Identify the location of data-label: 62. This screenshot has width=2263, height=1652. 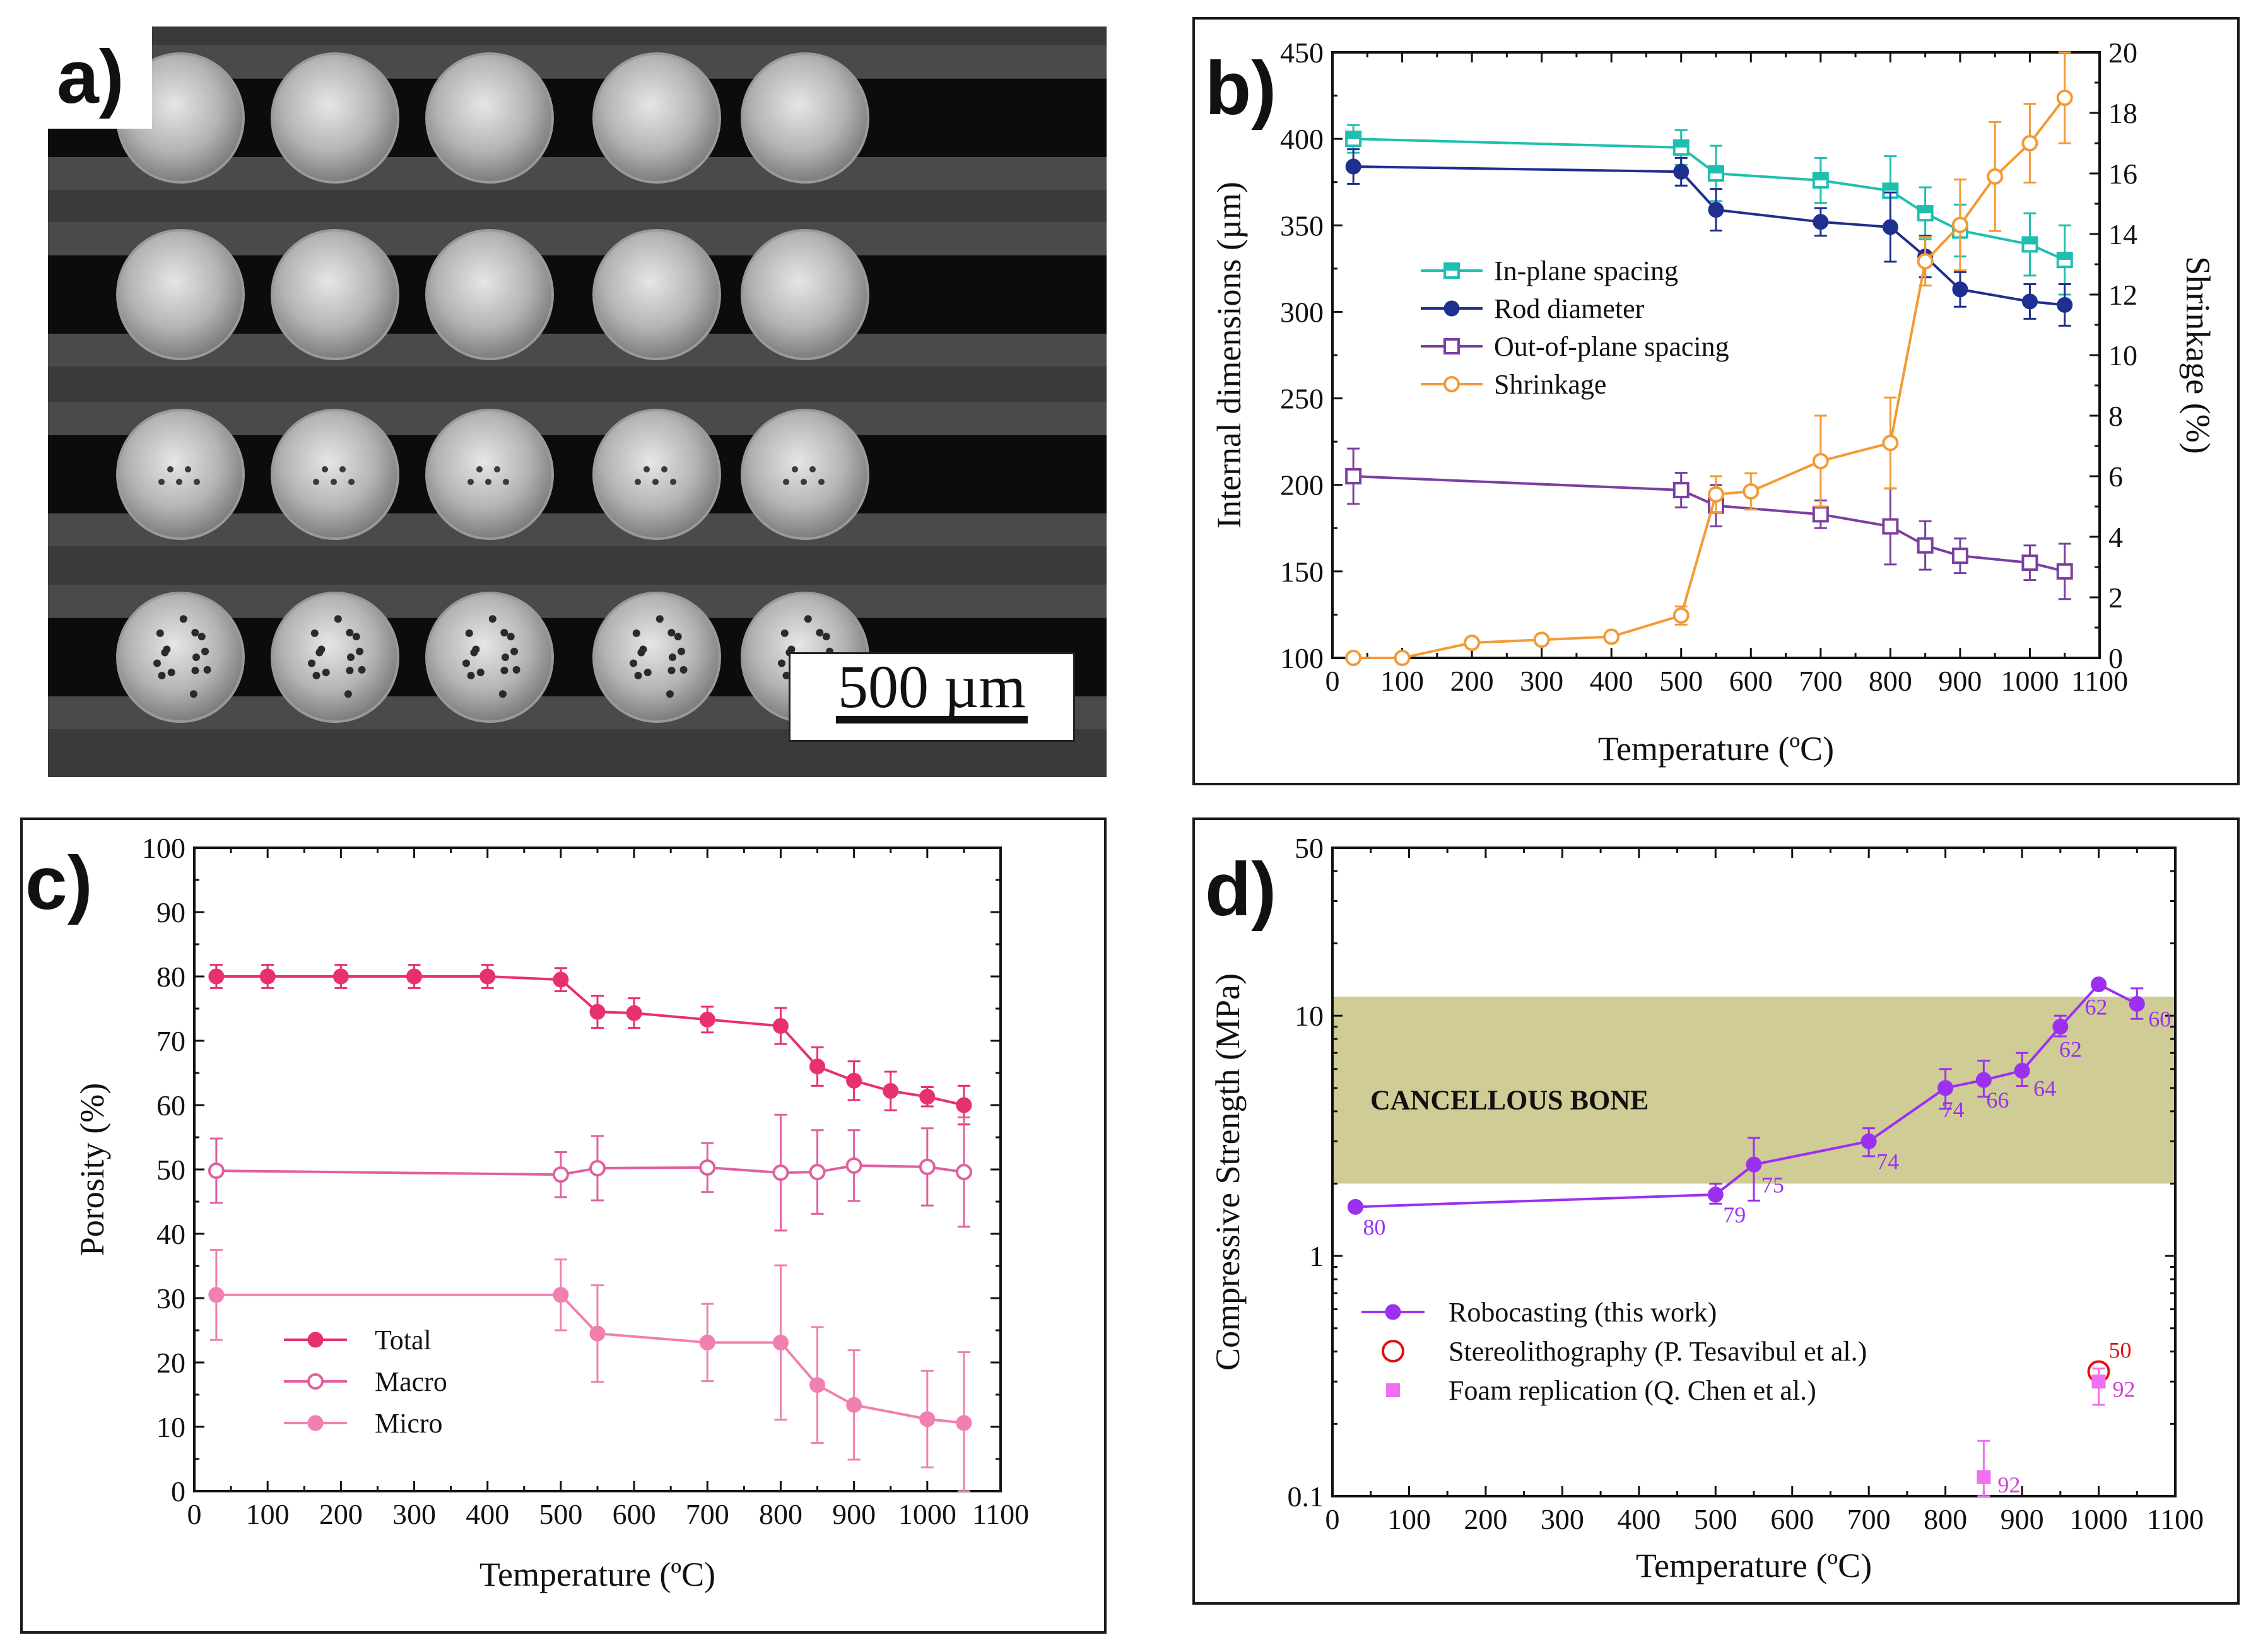
(2096, 1008).